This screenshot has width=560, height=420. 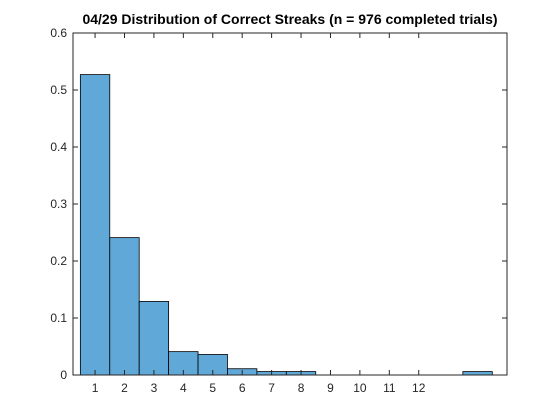 What do you see at coordinates (58, 90) in the screenshot?
I see `y-tick-label: 0.5` at bounding box center [58, 90].